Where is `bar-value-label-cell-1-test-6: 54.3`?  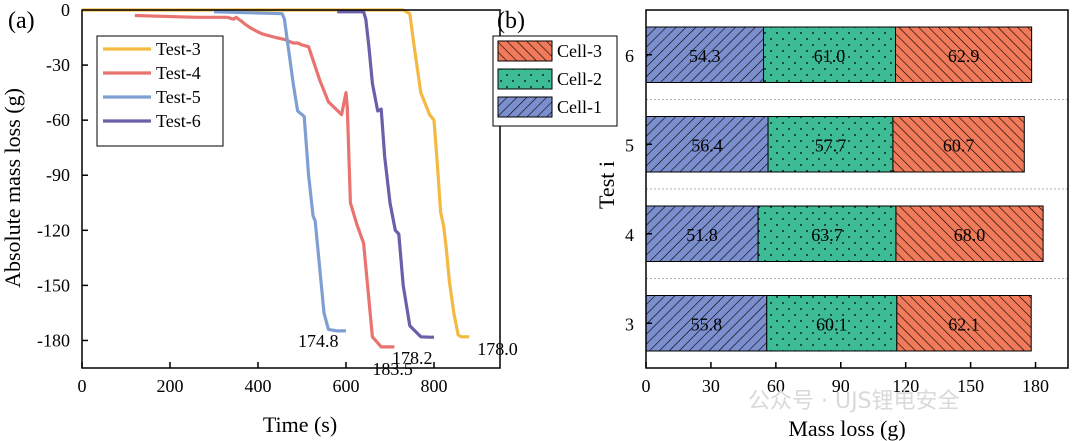 bar-value-label-cell-1-test-6: 54.3 is located at coordinates (705, 56).